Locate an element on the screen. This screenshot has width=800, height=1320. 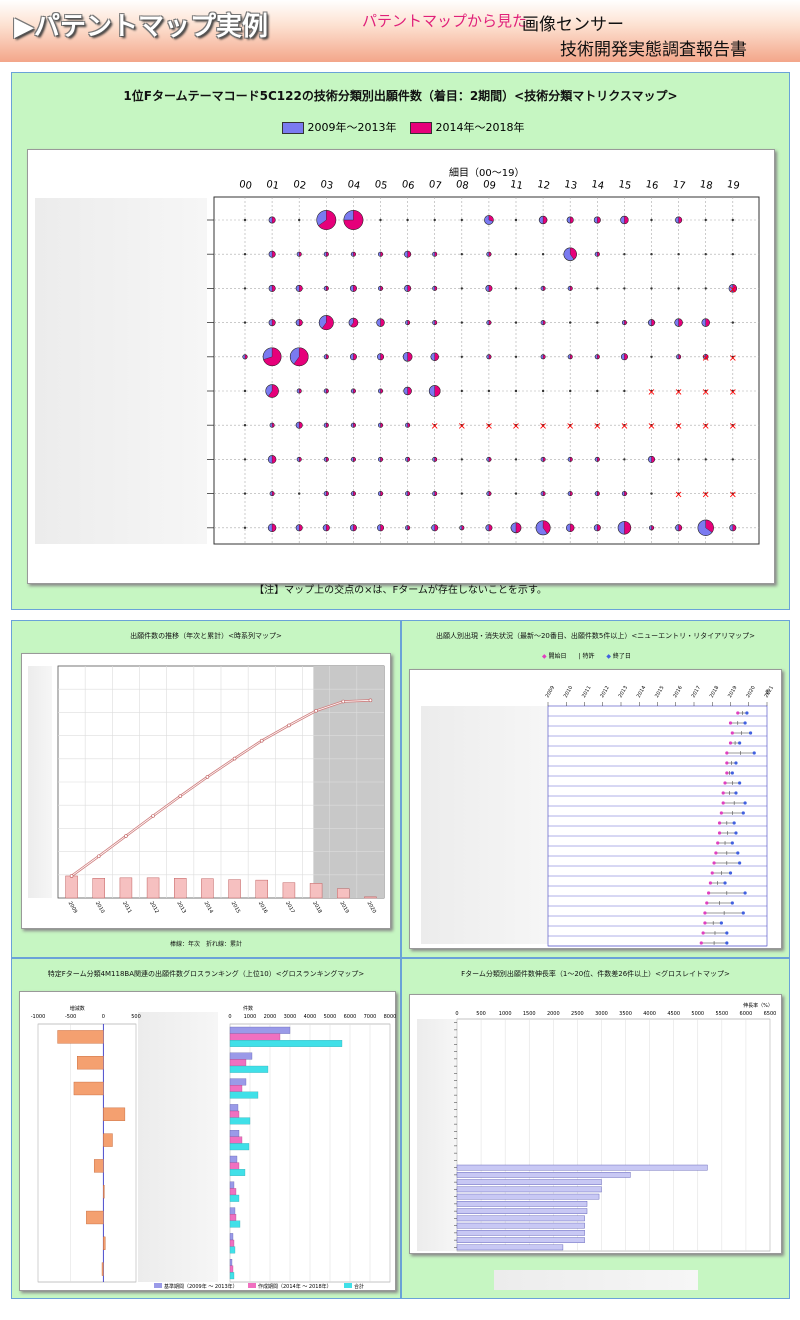
matrix-col-label: 09 is located at coordinates (489, 185).